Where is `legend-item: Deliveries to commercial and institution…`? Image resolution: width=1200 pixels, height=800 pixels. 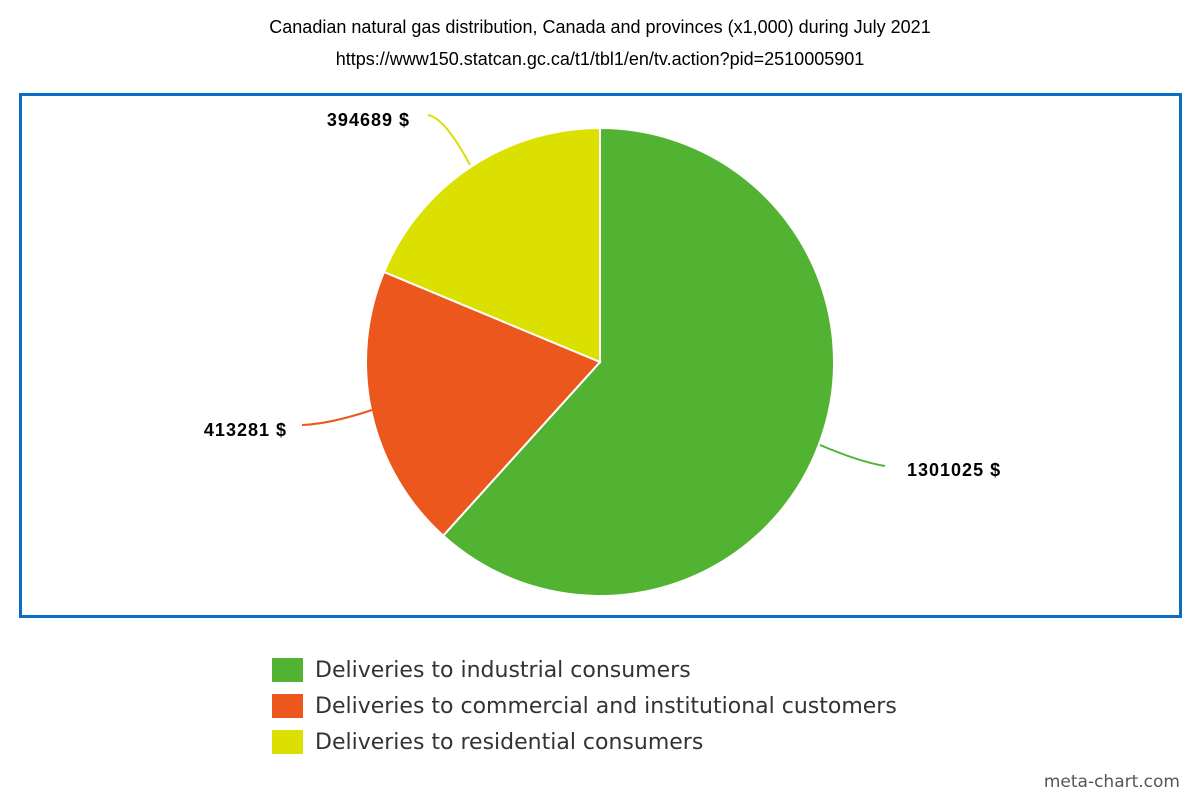
legend-item: Deliveries to commercial and institution… is located at coordinates (584, 706).